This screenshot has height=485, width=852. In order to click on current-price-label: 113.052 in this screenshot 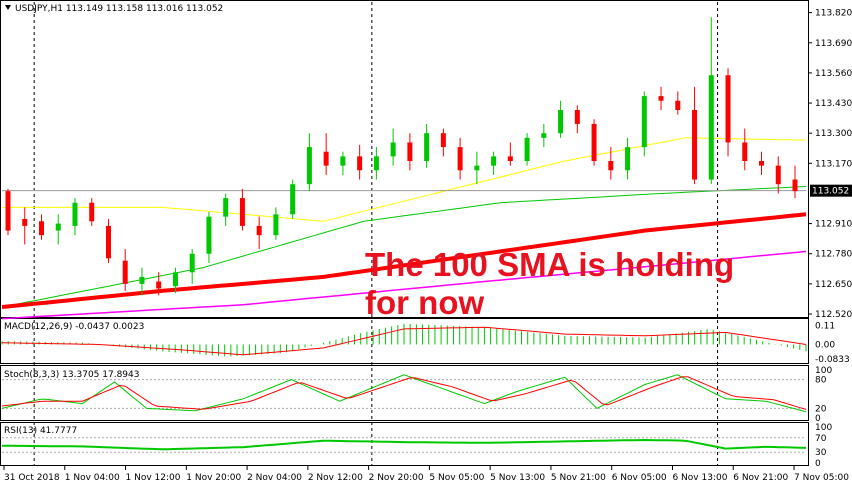, I will do `click(830, 192)`.